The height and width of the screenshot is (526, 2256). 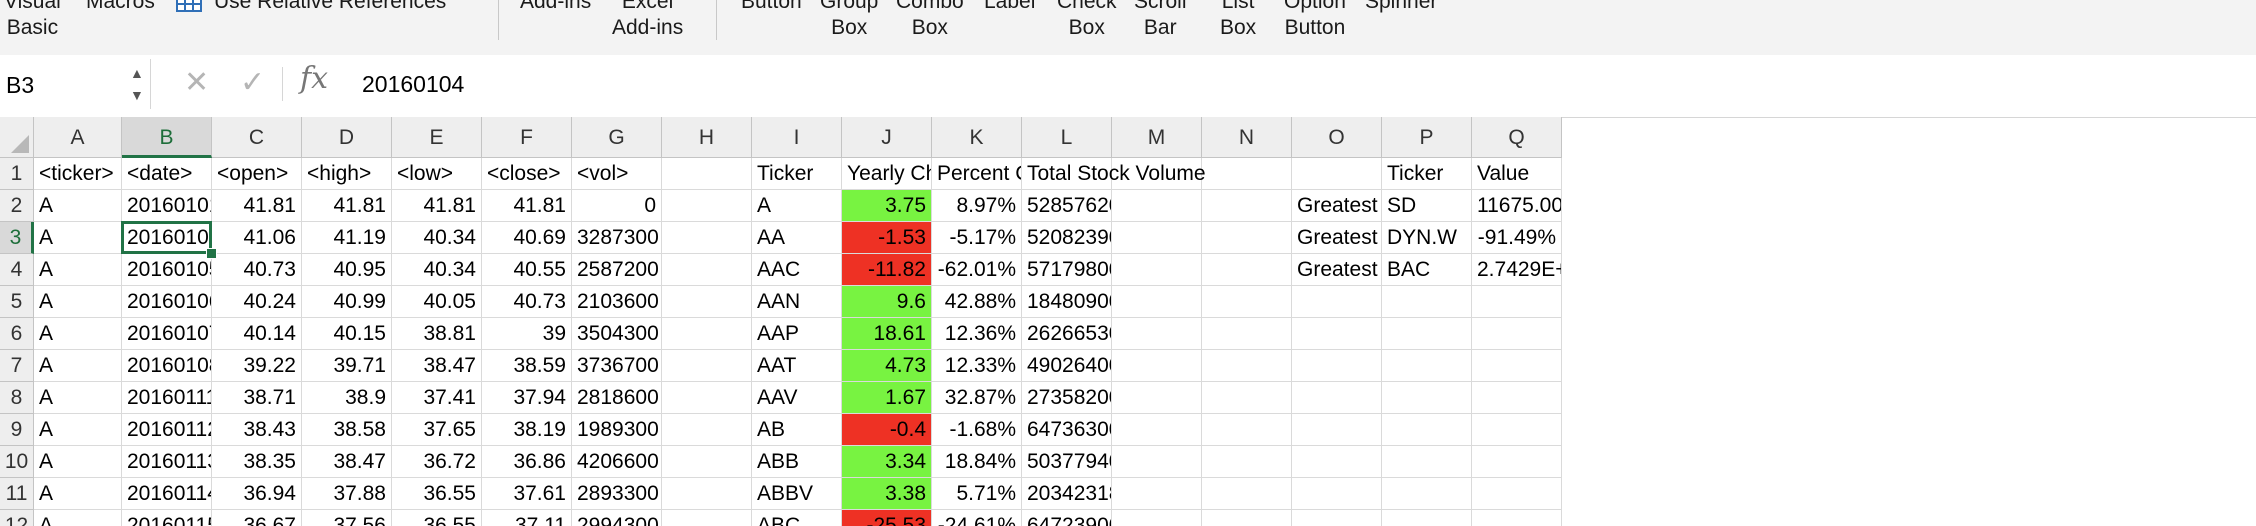 I want to click on column-header-h: H, so click(x=707, y=137).